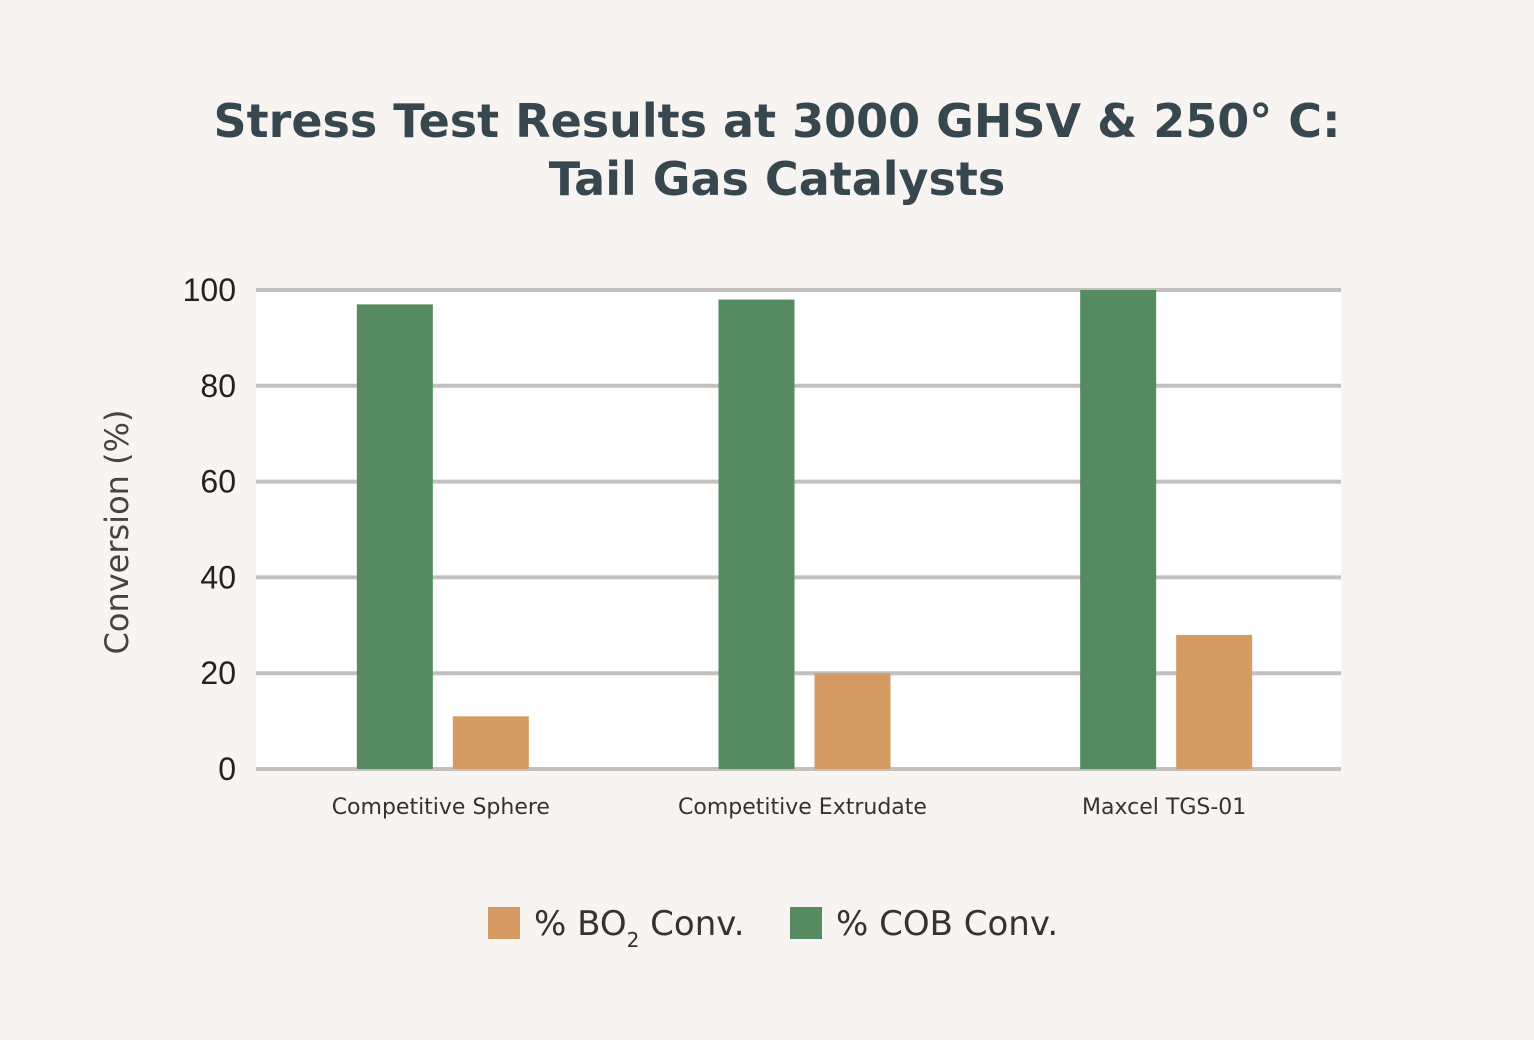  Describe the element at coordinates (580, 924) in the screenshot. I see `legend-label-text: % BO` at that location.